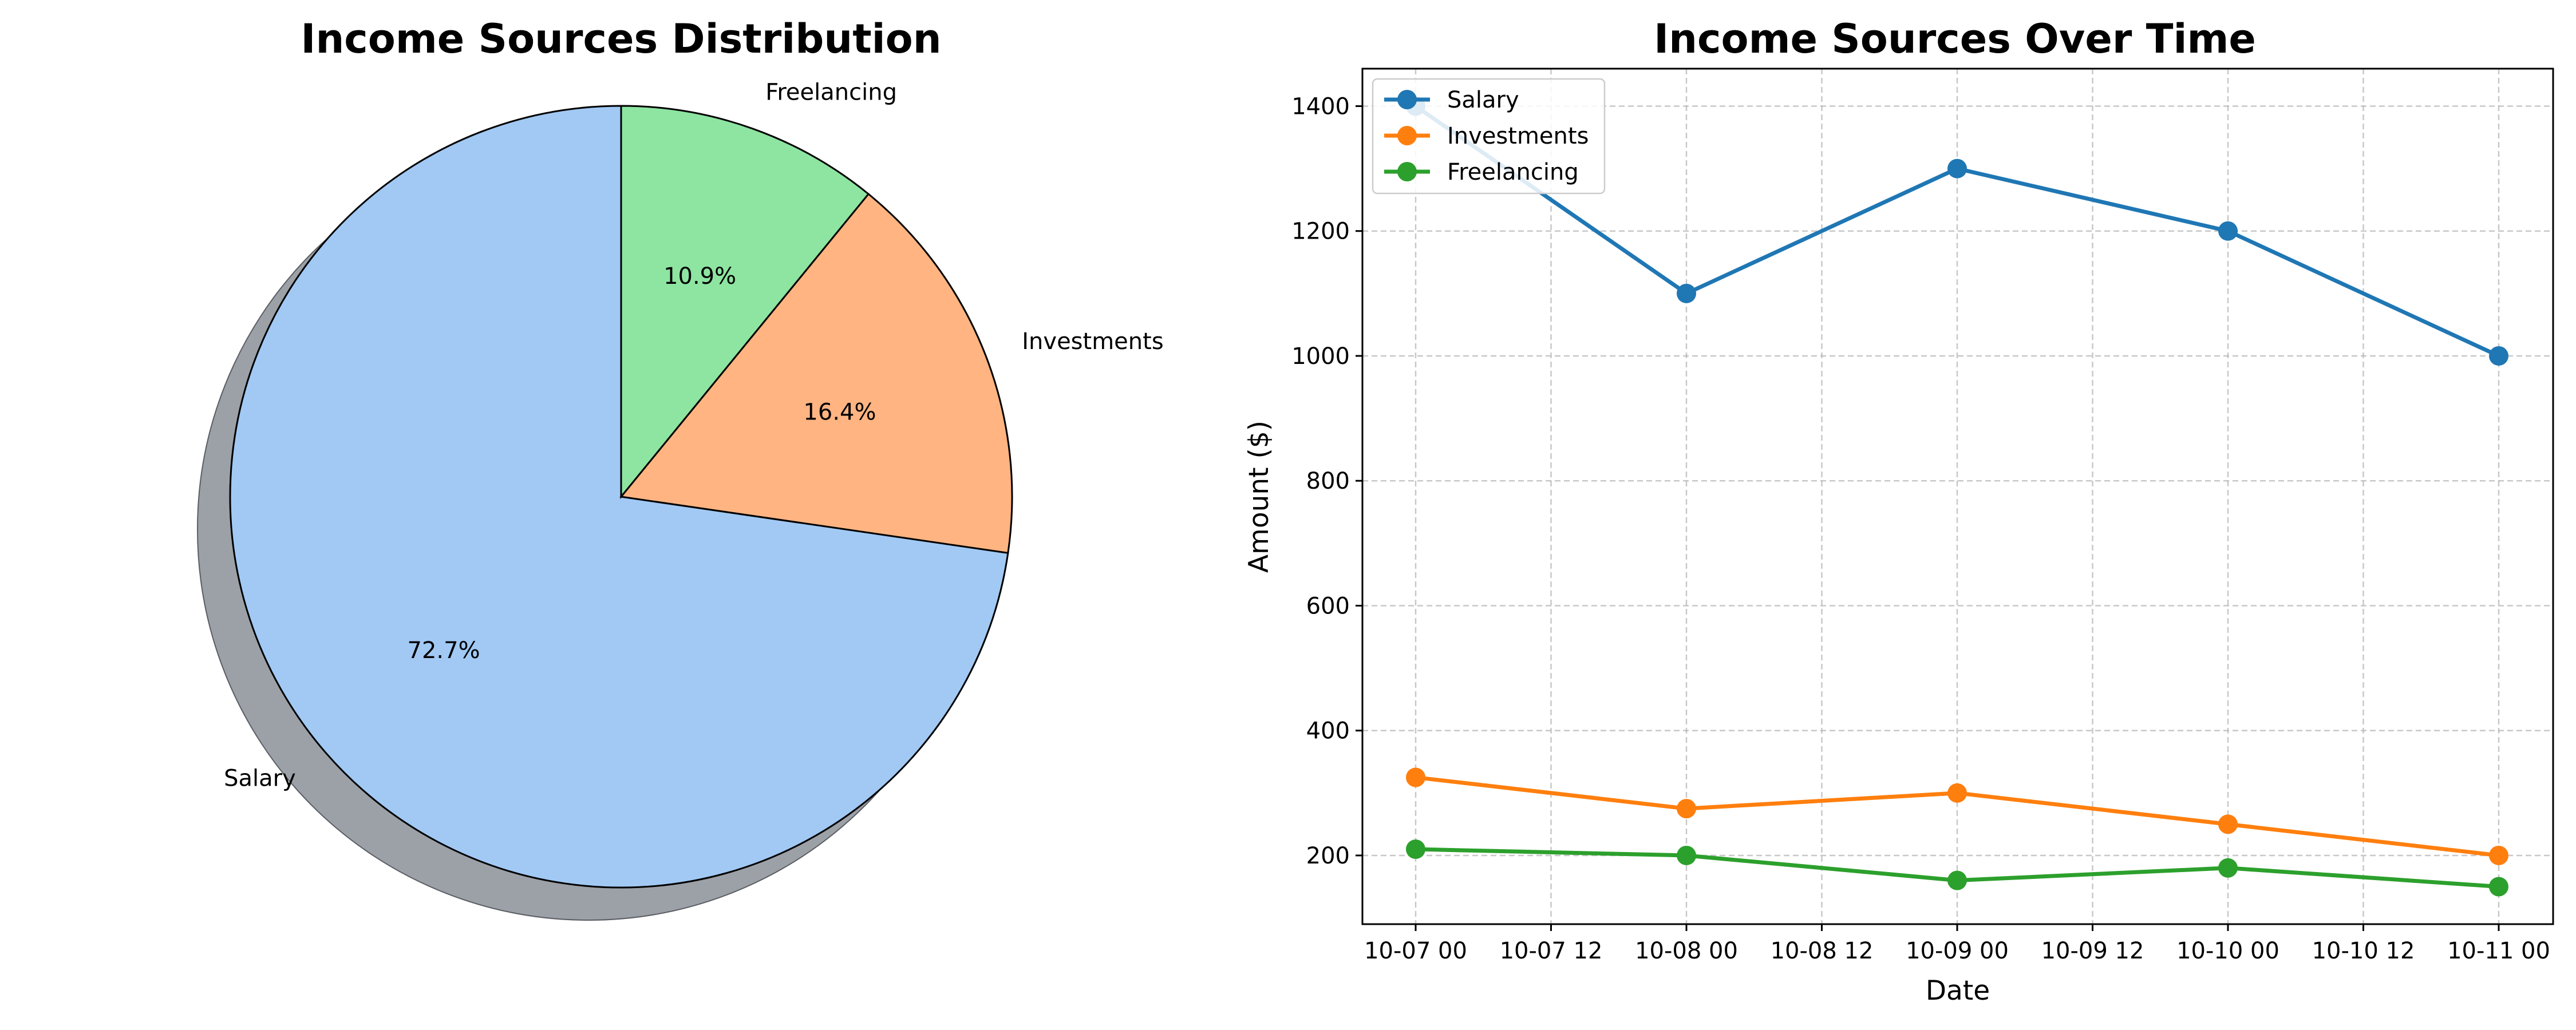  What do you see at coordinates (260, 779) in the screenshot?
I see `pie-category-label: Salary` at bounding box center [260, 779].